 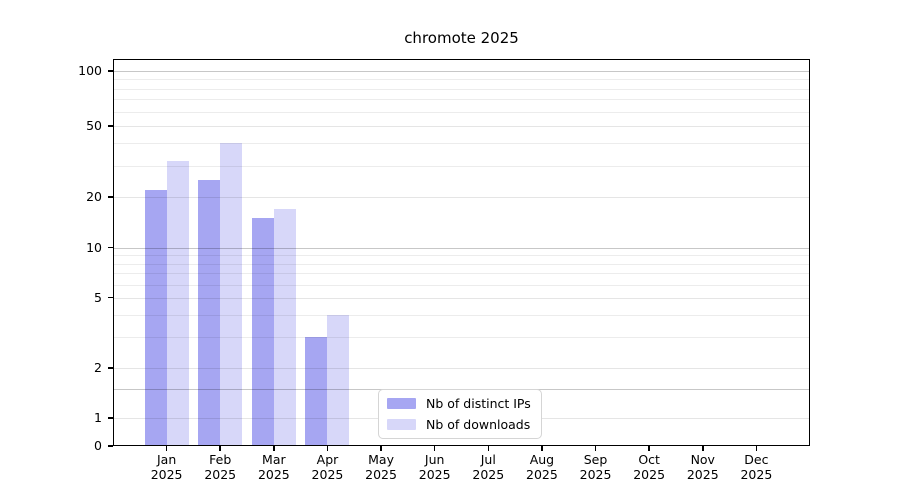 I want to click on y-tick-label: 1, so click(x=98, y=417).